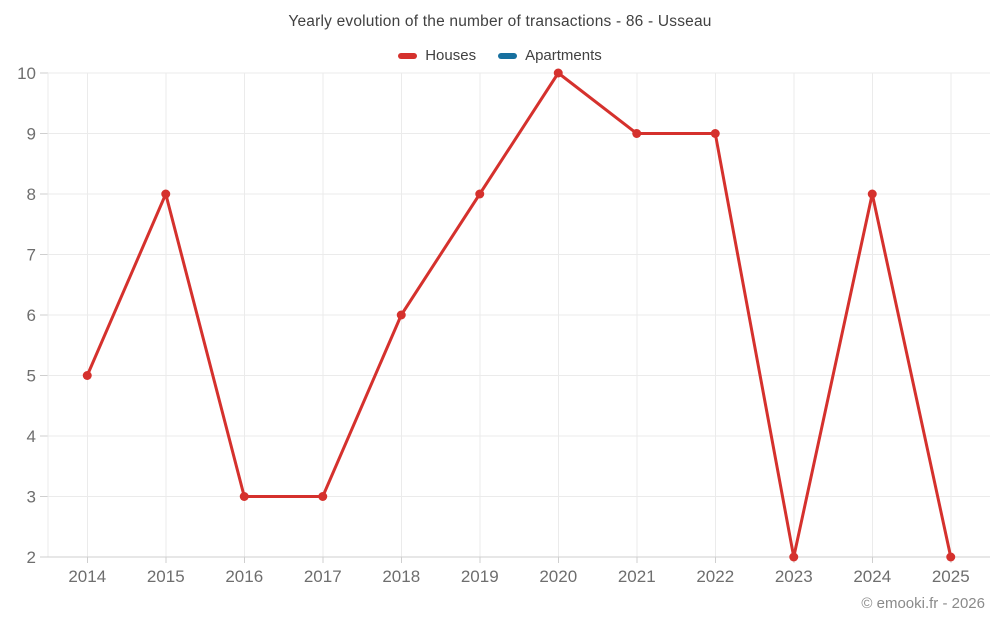 The width and height of the screenshot is (1000, 625). I want to click on x-axis-label: 2023, so click(794, 576).